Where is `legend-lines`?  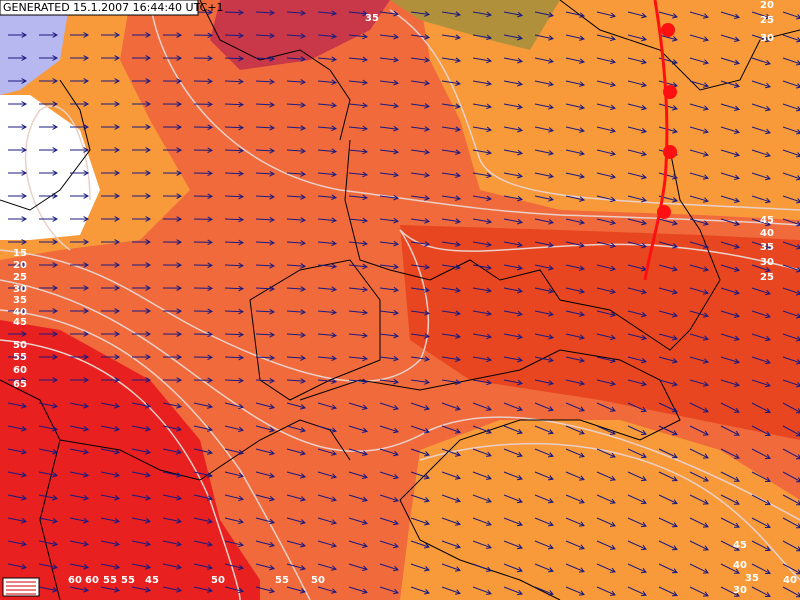
legend-lines is located at coordinates (21, 588).